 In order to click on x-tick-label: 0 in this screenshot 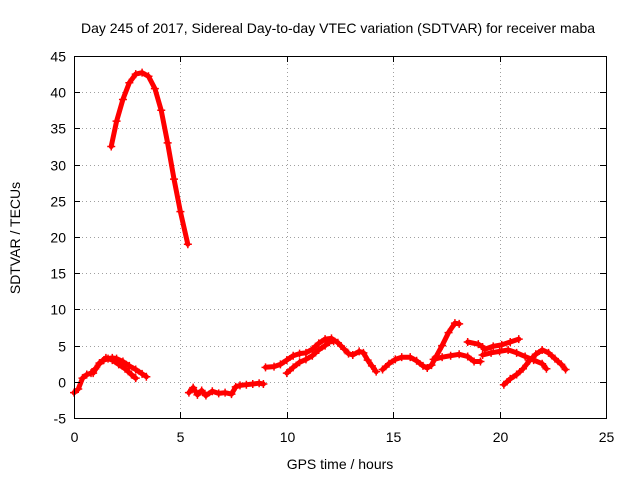, I will do `click(75, 437)`.